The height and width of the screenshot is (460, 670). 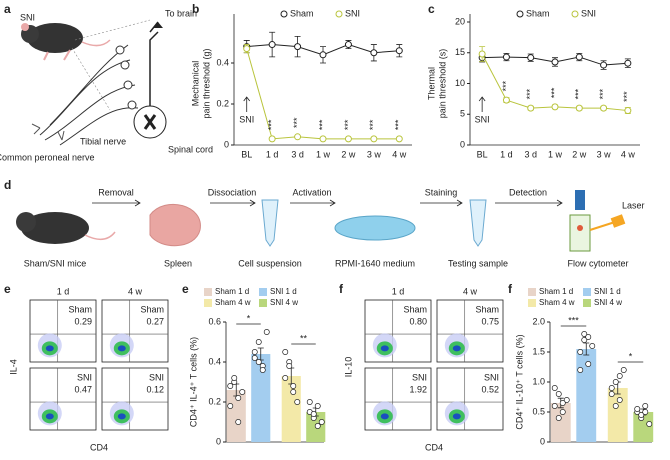 What do you see at coordinates (48, 132) in the screenshot?
I see `scissors` at bounding box center [48, 132].